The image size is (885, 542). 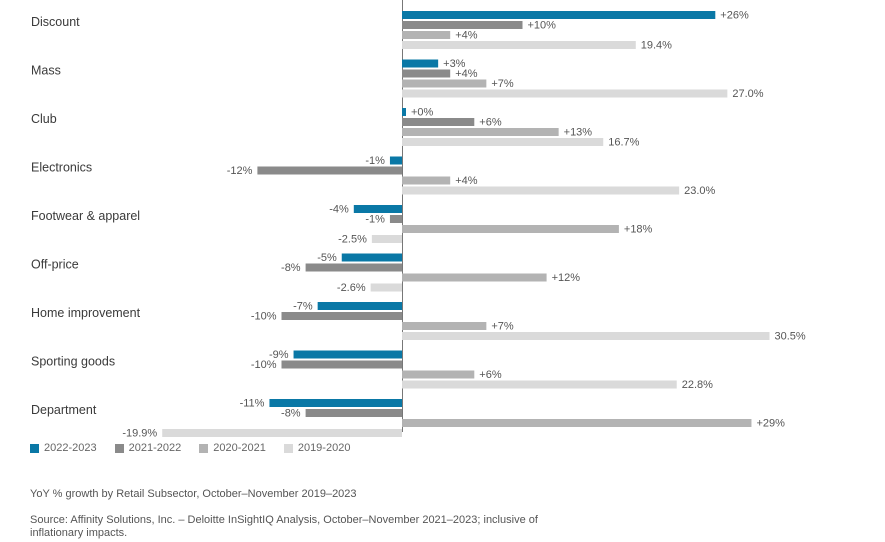 I want to click on legend-item-2019-2020: 2019-2020, so click(x=317, y=448).